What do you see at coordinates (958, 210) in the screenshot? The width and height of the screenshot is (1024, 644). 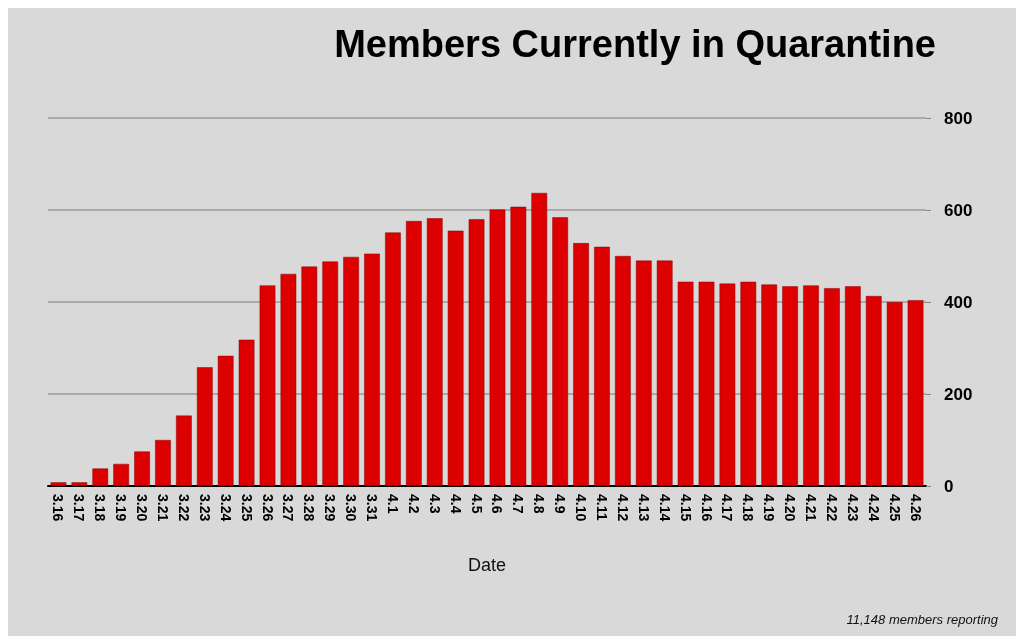 I see `y-tick-label: 600` at bounding box center [958, 210].